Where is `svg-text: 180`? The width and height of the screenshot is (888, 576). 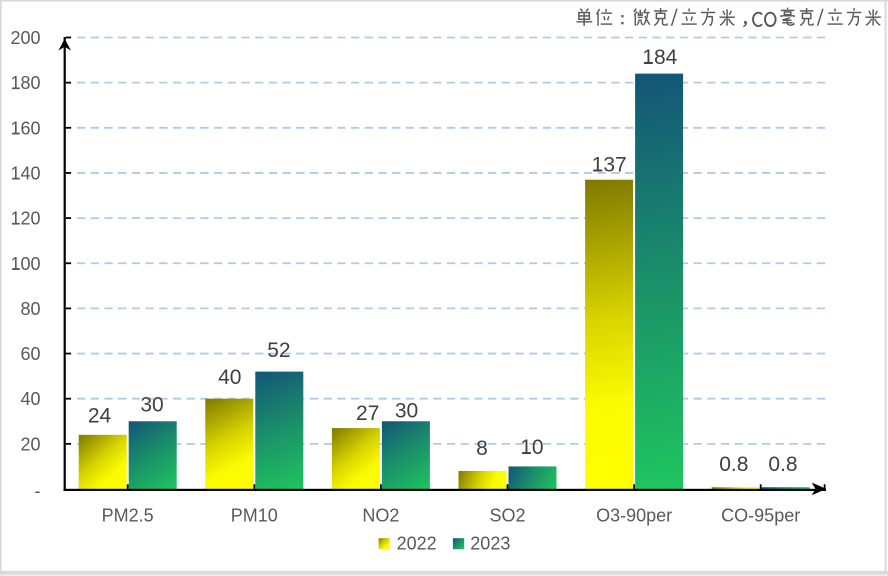
svg-text: 180 is located at coordinates (25, 83).